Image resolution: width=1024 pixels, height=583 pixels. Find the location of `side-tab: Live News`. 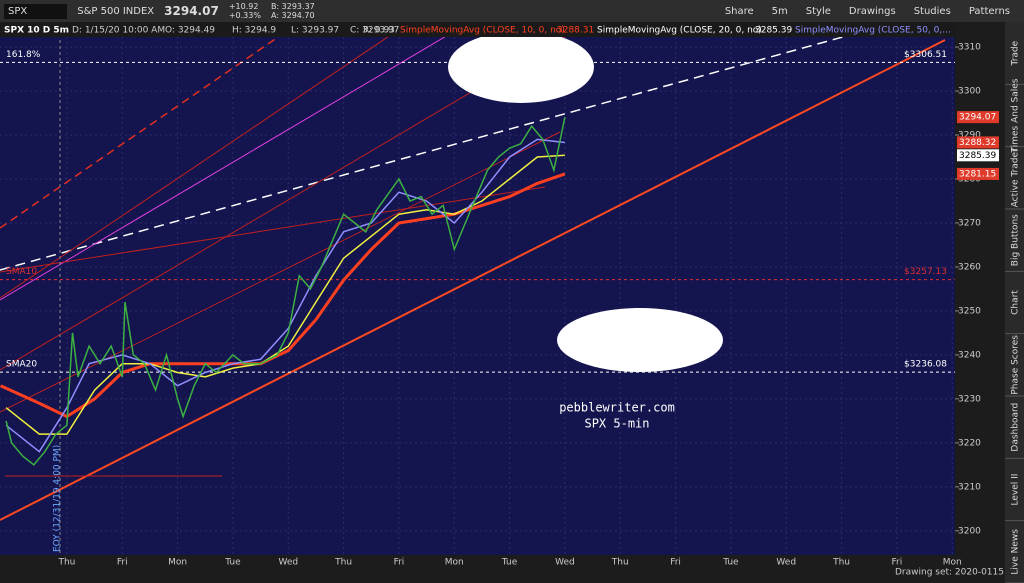

side-tab: Live News is located at coordinates (1016, 552).